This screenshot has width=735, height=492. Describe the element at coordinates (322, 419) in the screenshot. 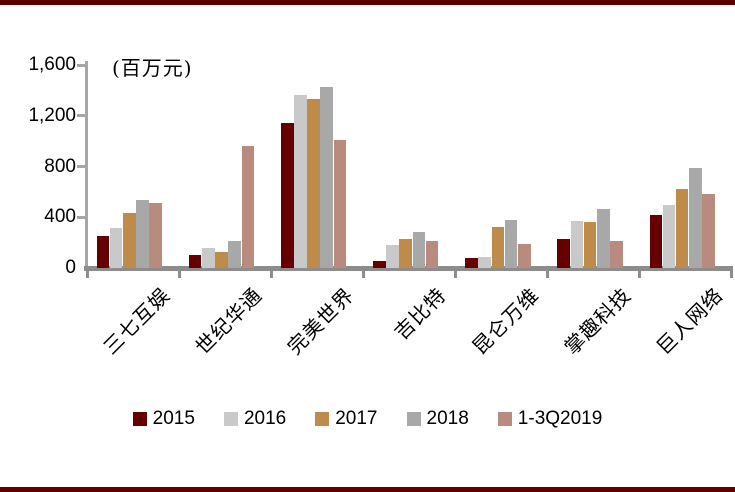

I see `legend-swatch-2017` at that location.